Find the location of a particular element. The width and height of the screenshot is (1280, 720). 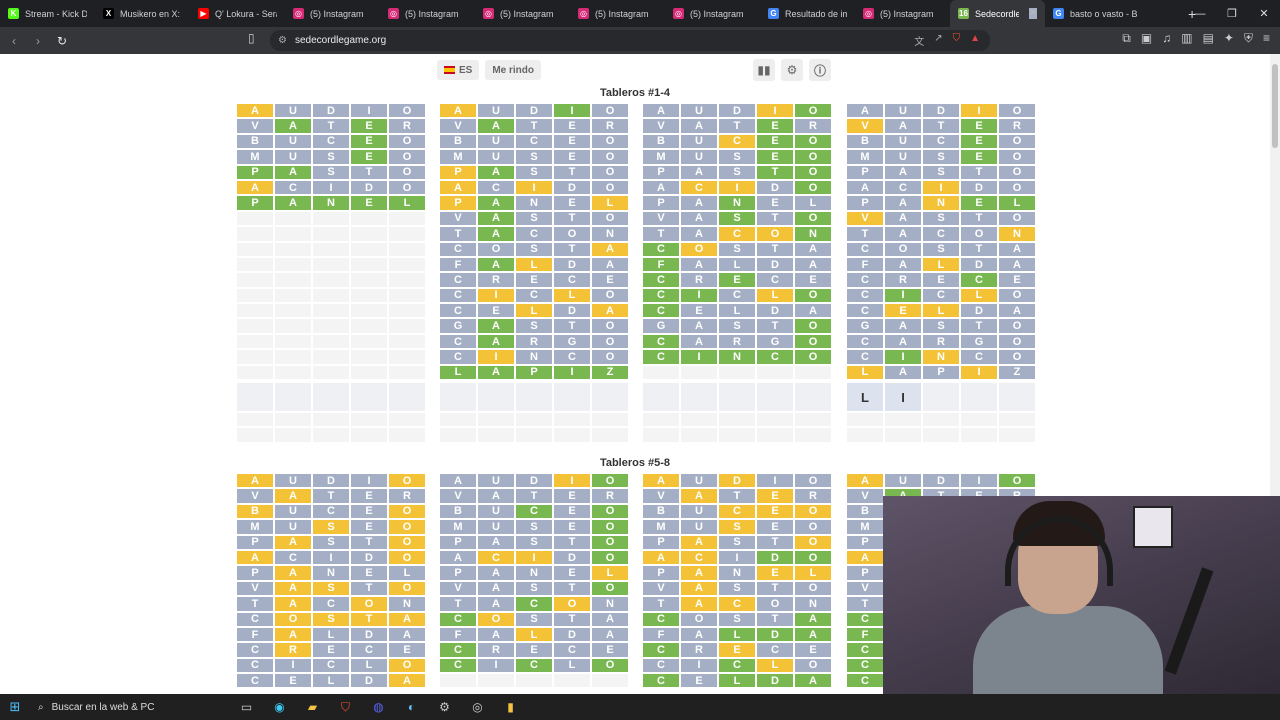

taskbar-search: ⌕ Buscar en la web & PC is located at coordinates (130, 707).